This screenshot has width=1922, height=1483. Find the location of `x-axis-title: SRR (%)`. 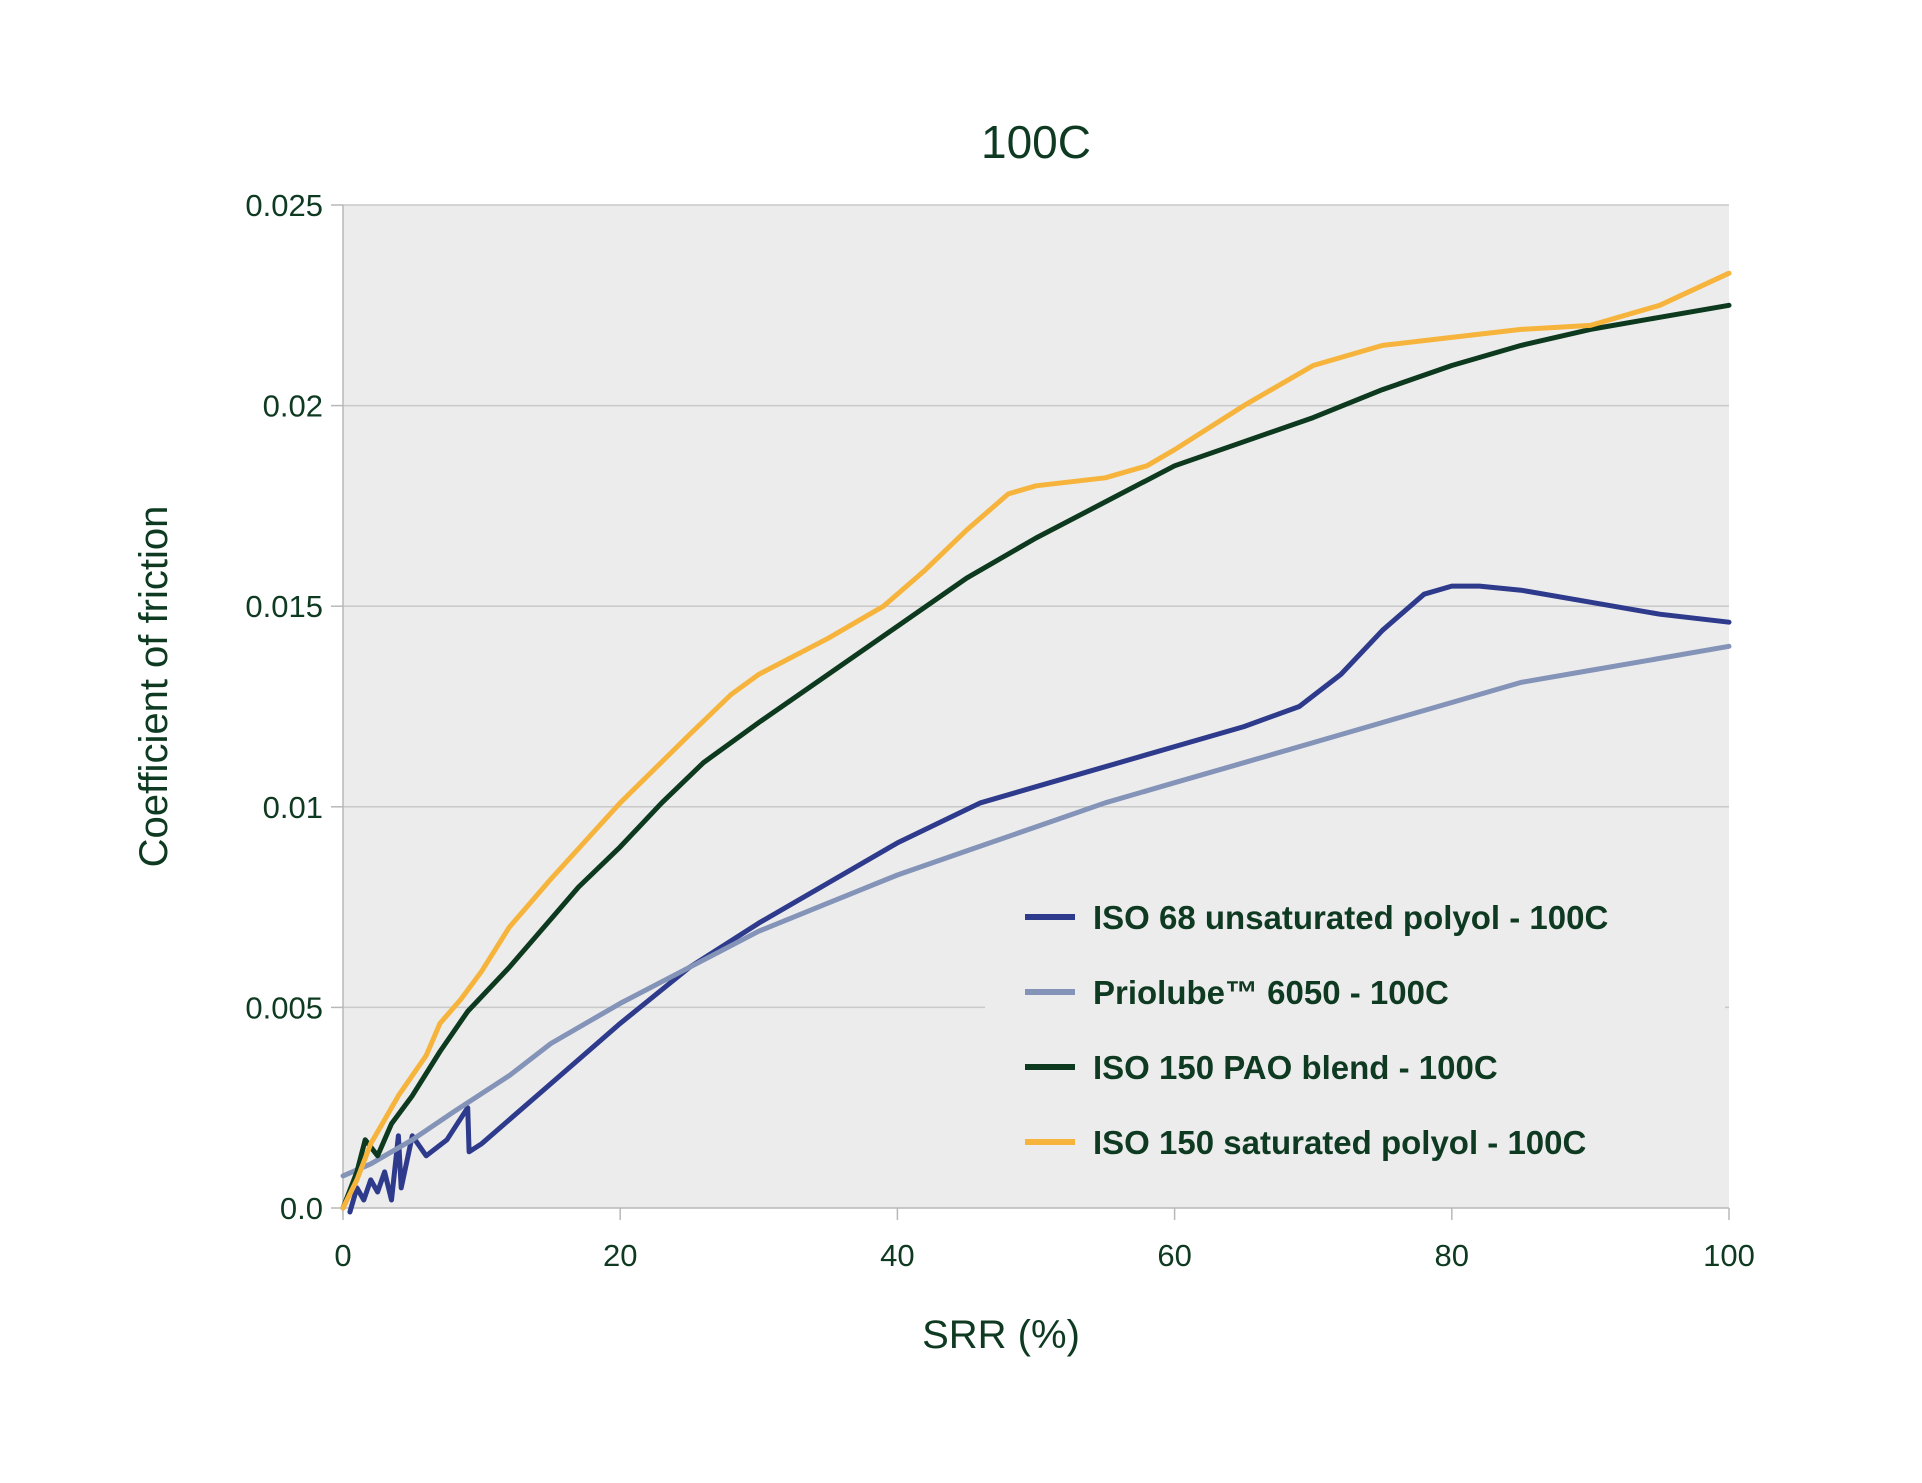

x-axis-title: SRR (%) is located at coordinates (1001, 1335).